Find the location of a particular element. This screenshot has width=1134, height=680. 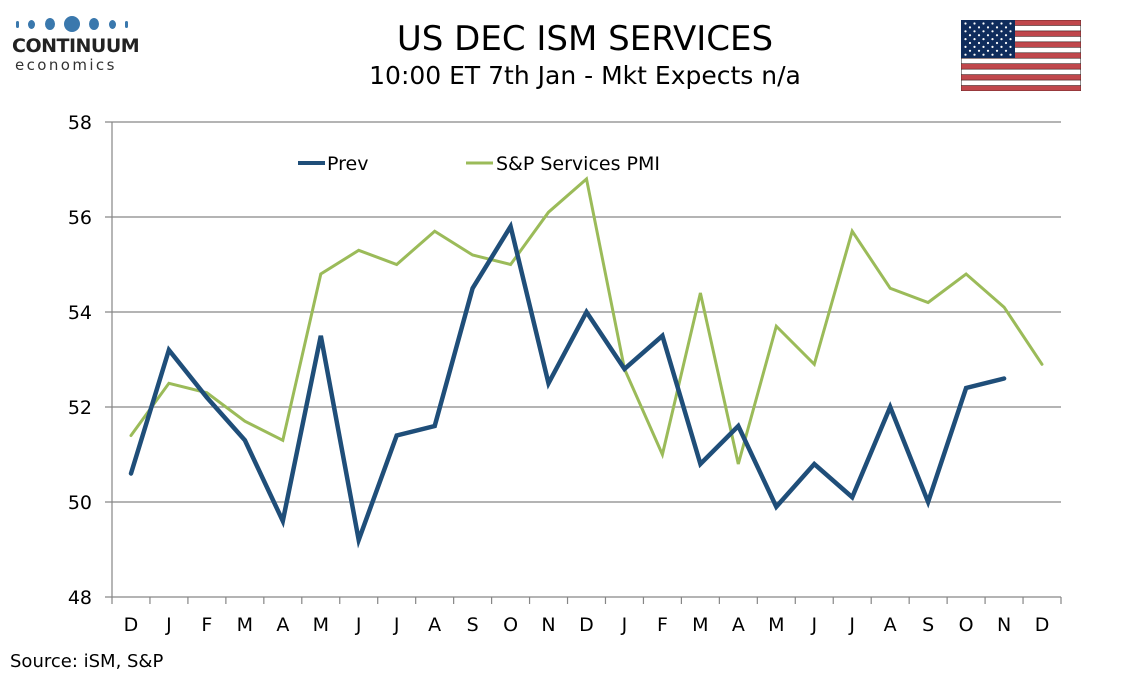

y-tick-label: 50 is located at coordinates (80, 503).